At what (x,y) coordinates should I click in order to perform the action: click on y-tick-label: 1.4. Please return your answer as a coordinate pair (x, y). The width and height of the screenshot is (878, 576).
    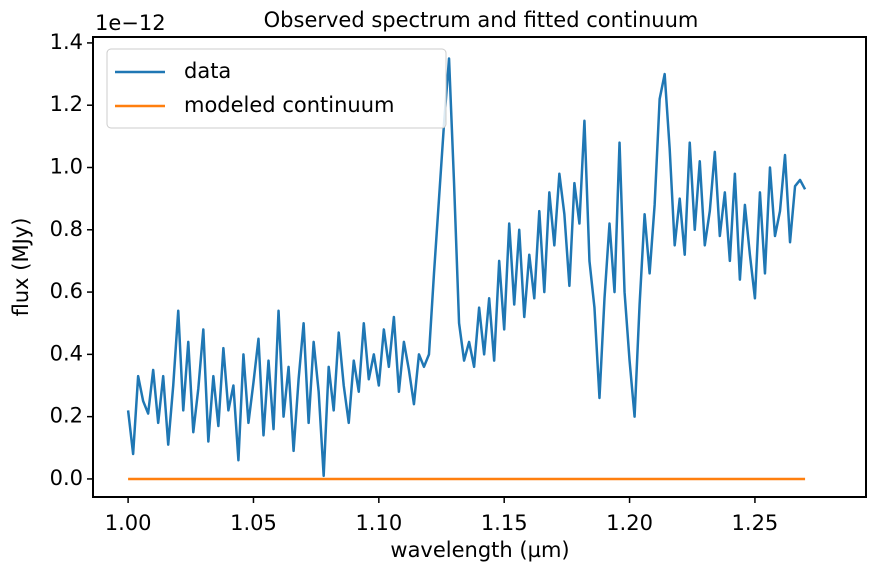
    Looking at the image, I should click on (66, 42).